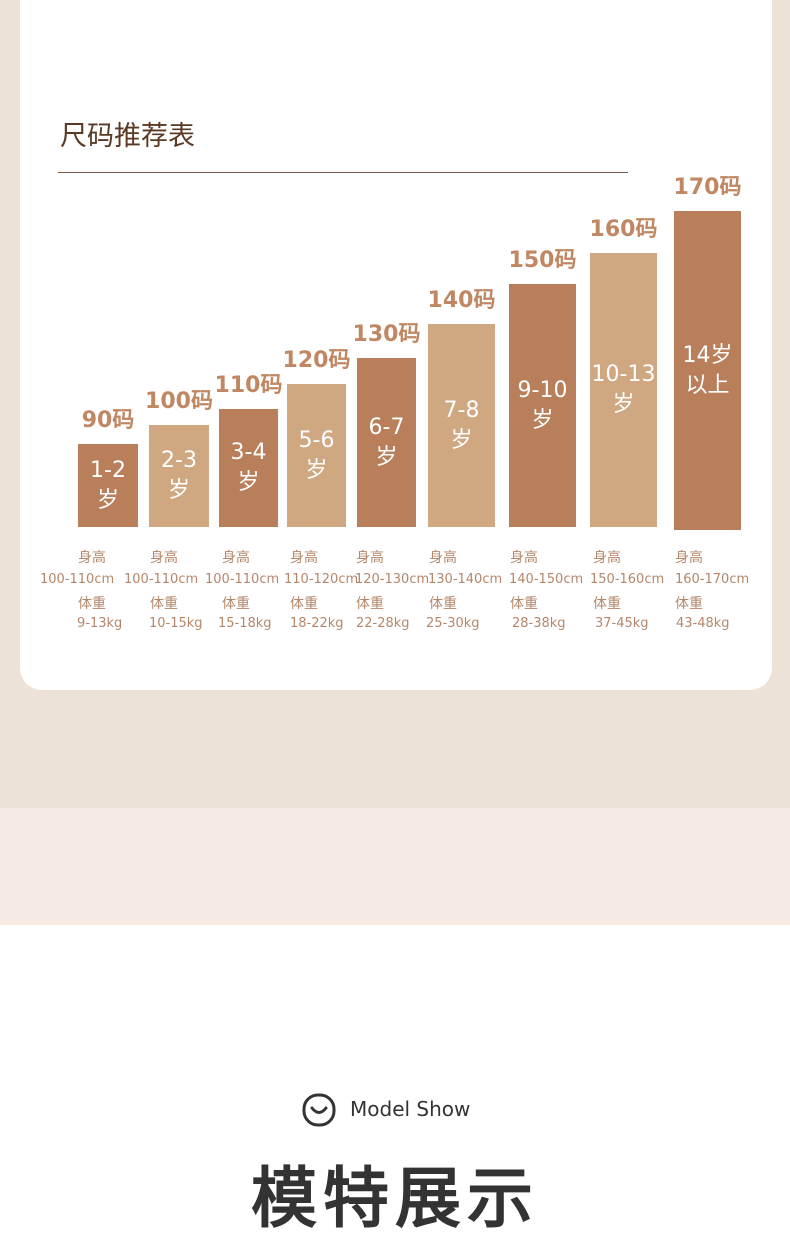  What do you see at coordinates (622, 623) in the screenshot?
I see `weight-value: 37-45kg` at bounding box center [622, 623].